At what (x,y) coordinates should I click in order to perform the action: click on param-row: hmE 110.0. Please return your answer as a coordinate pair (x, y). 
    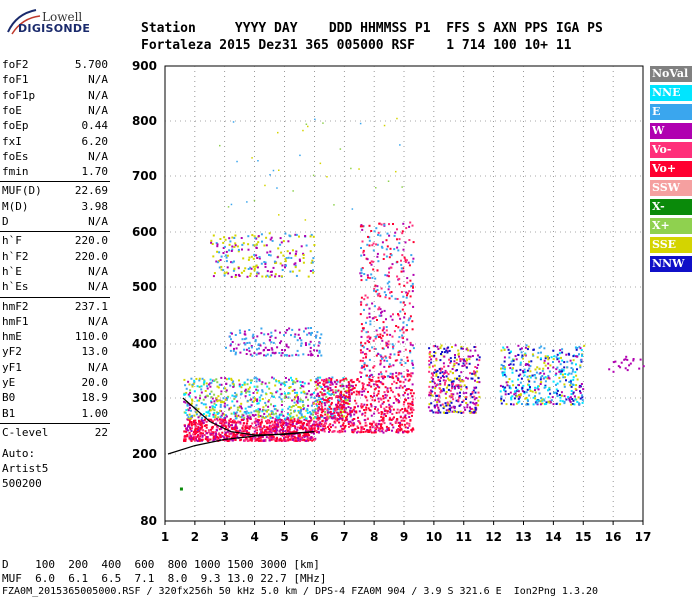
    Looking at the image, I should click on (55, 338).